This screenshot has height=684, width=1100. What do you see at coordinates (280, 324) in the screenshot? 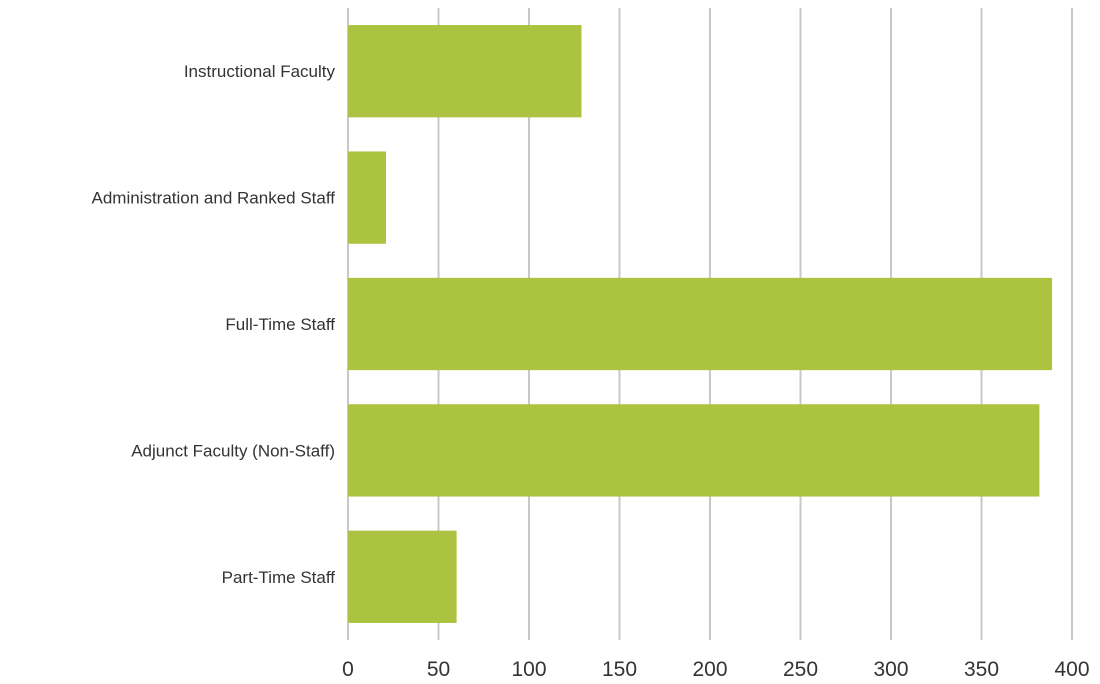
I see `category-label: Full-Time Staff` at bounding box center [280, 324].